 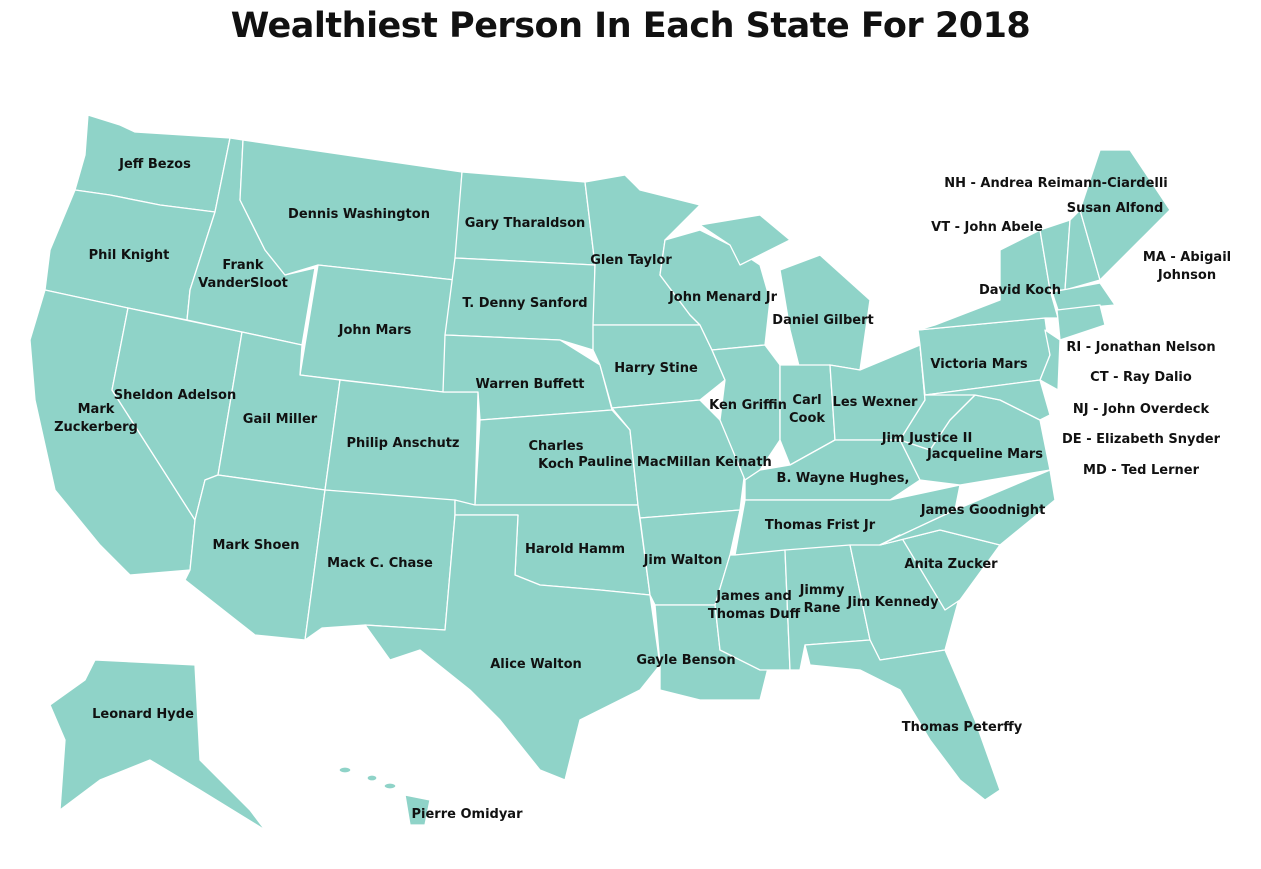 I want to click on state-shape-nc, so click(x=967, y=507).